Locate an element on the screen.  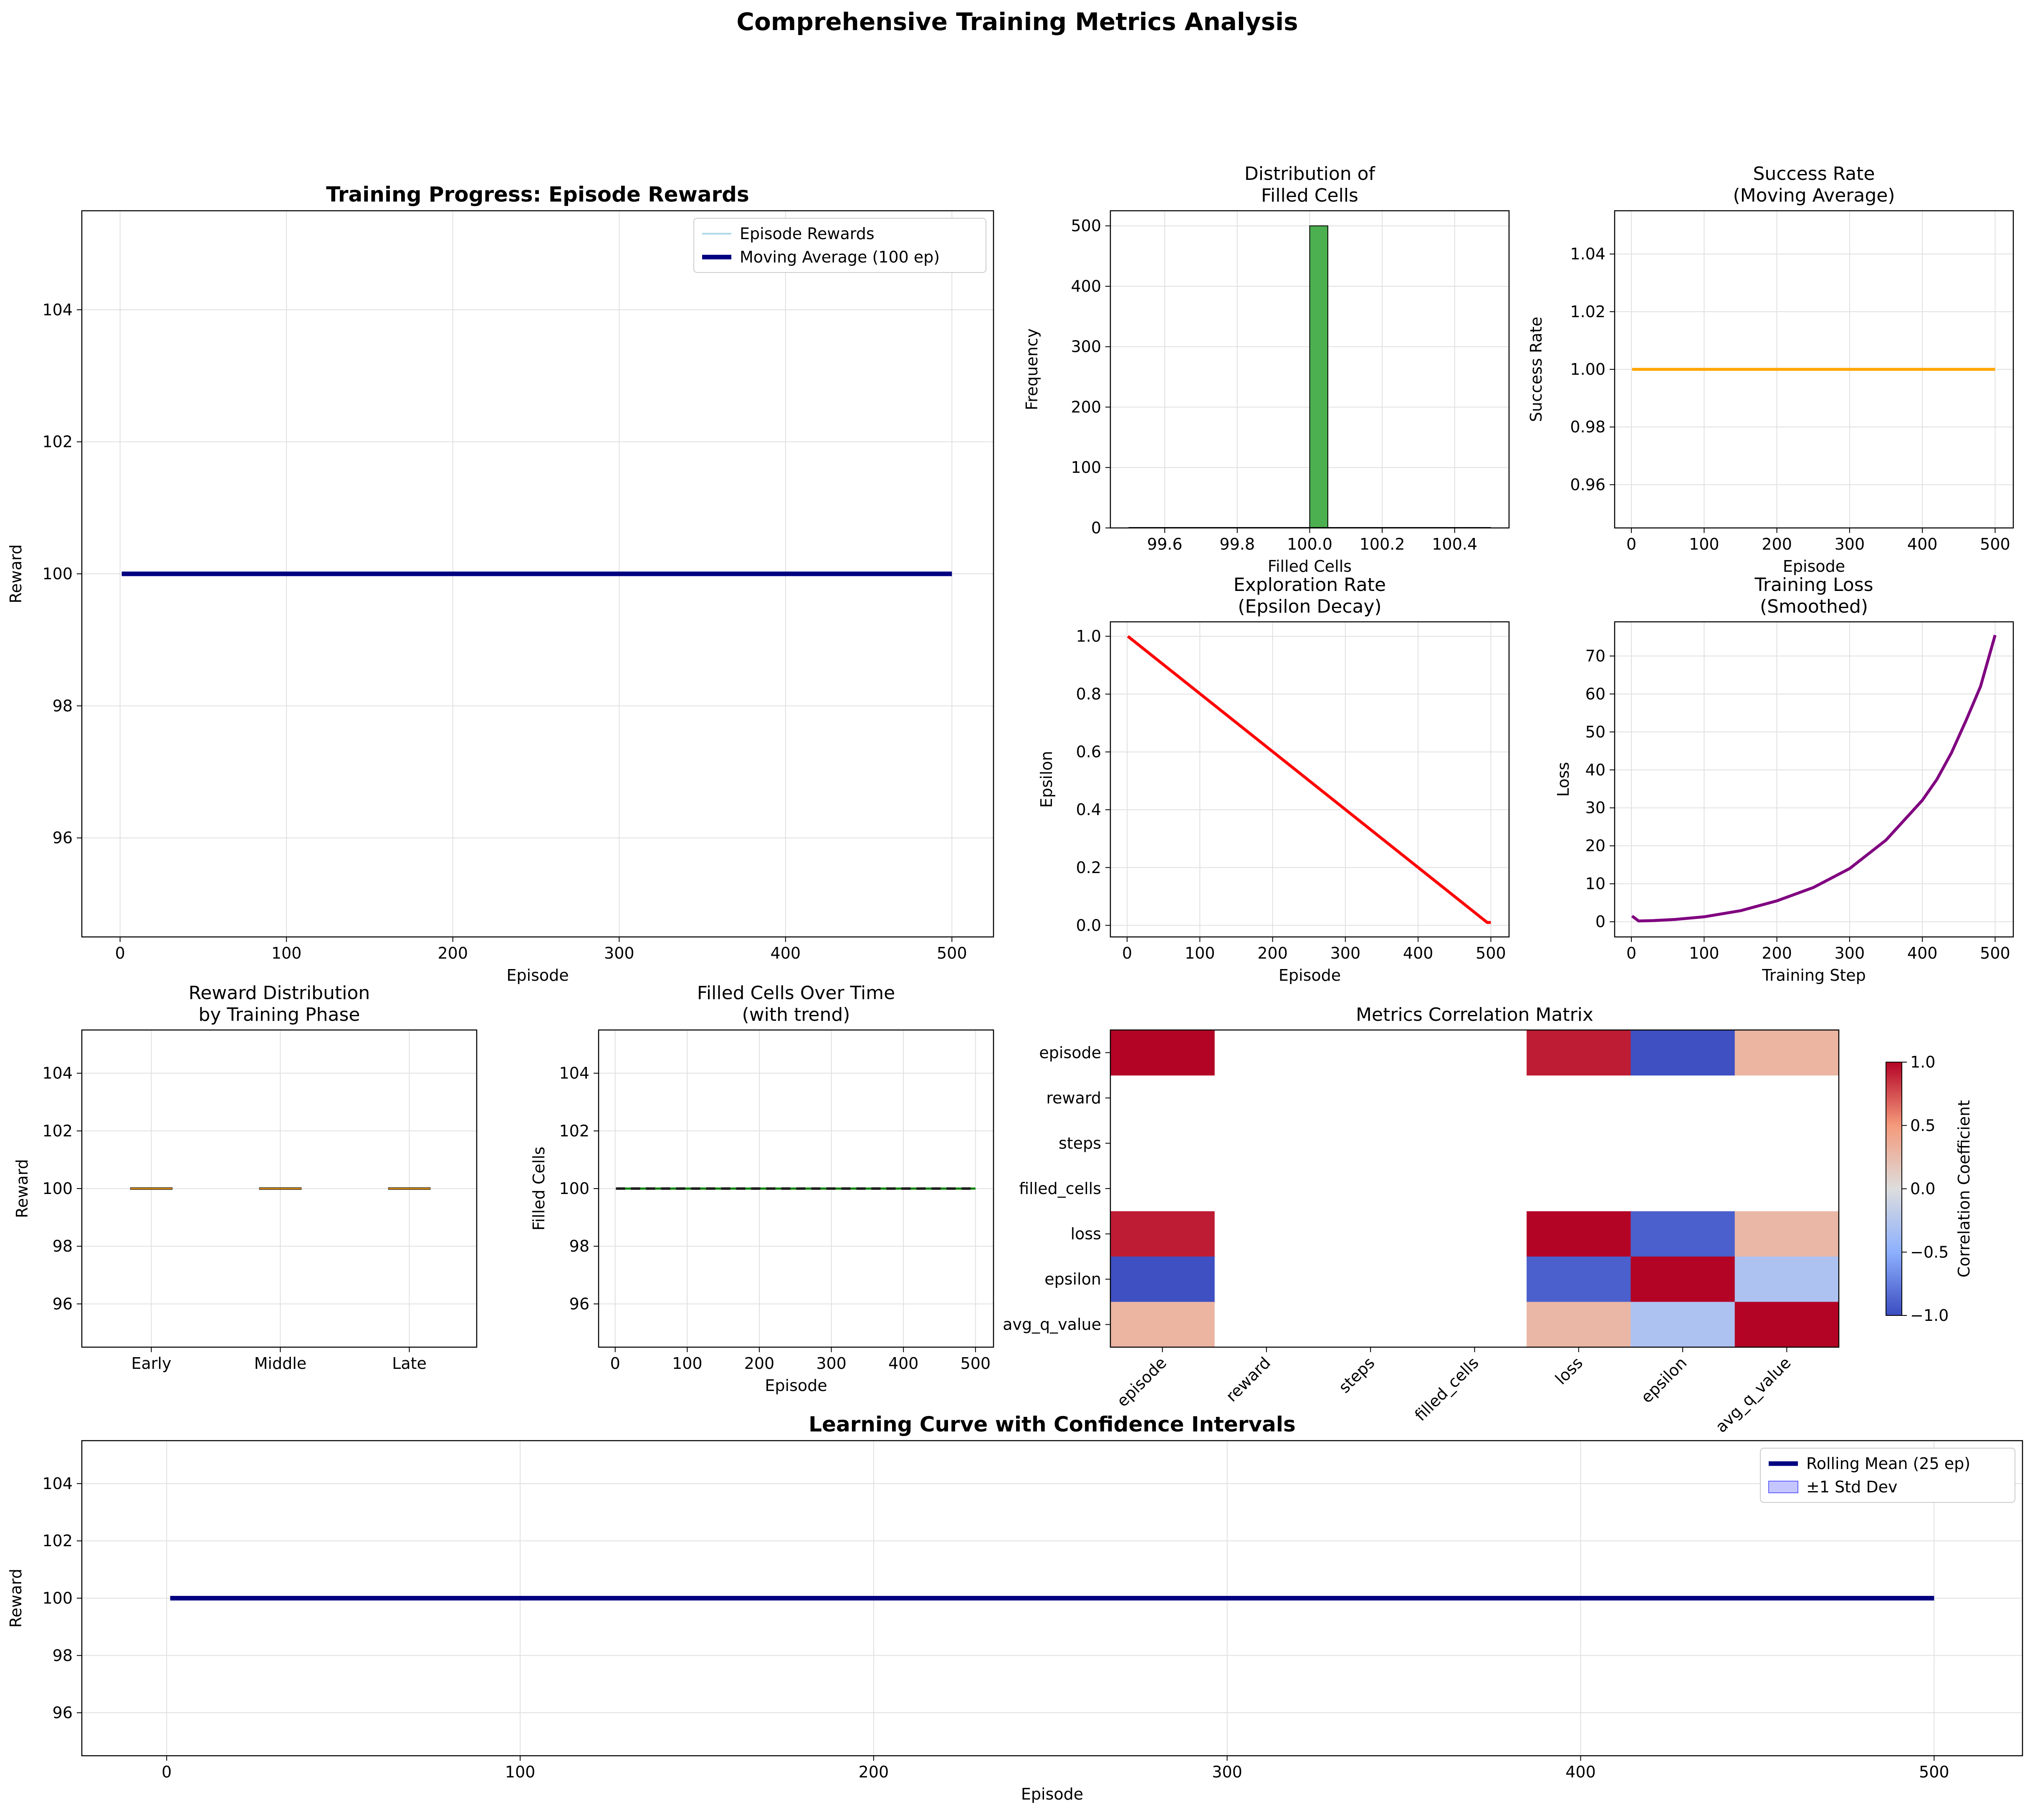
y-tick-label: 500 is located at coordinates (1086, 226).